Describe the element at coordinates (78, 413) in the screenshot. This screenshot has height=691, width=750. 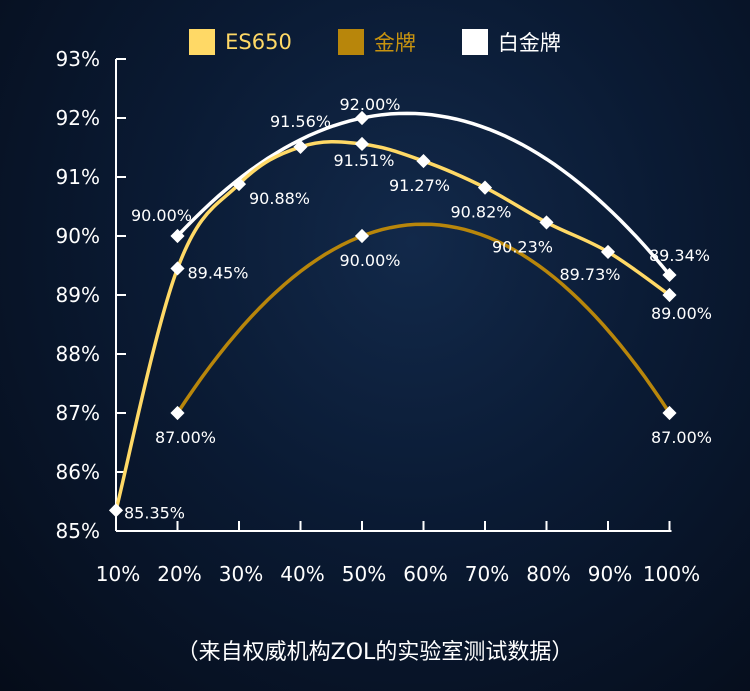
I see `y-tick-label: 87%` at that location.